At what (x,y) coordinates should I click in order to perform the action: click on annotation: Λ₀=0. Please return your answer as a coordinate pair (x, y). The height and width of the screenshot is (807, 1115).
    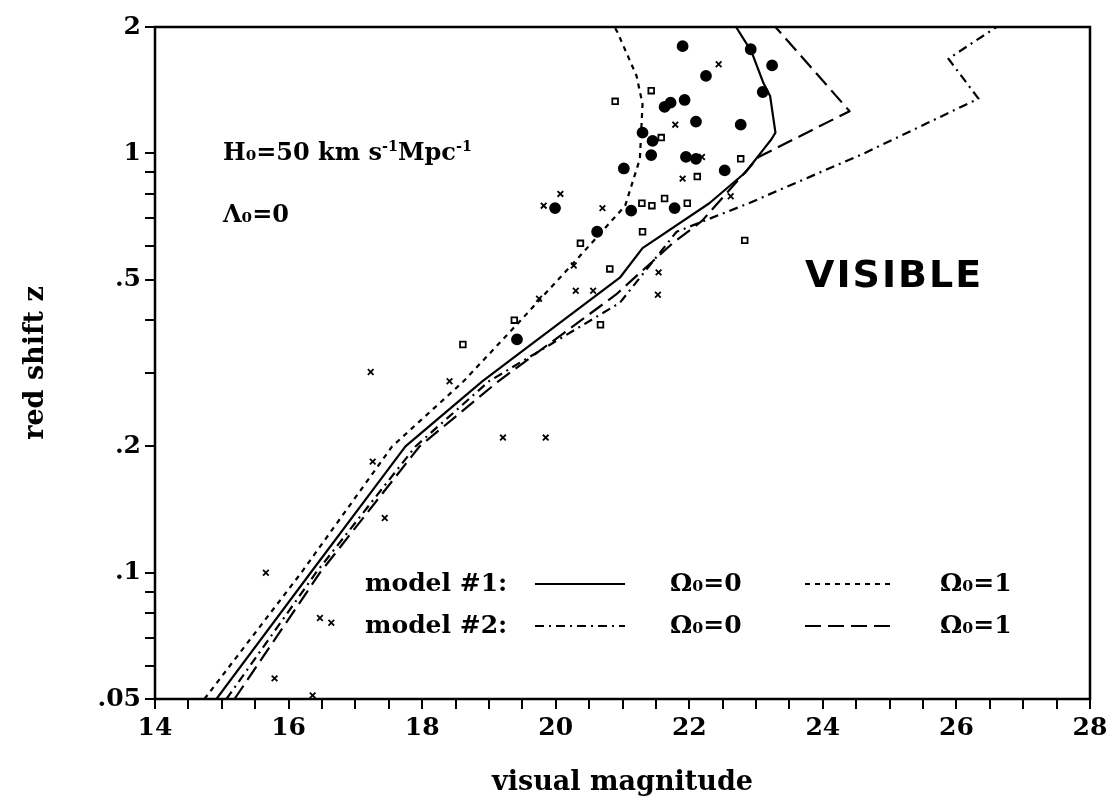
    Looking at the image, I should click on (256, 213).